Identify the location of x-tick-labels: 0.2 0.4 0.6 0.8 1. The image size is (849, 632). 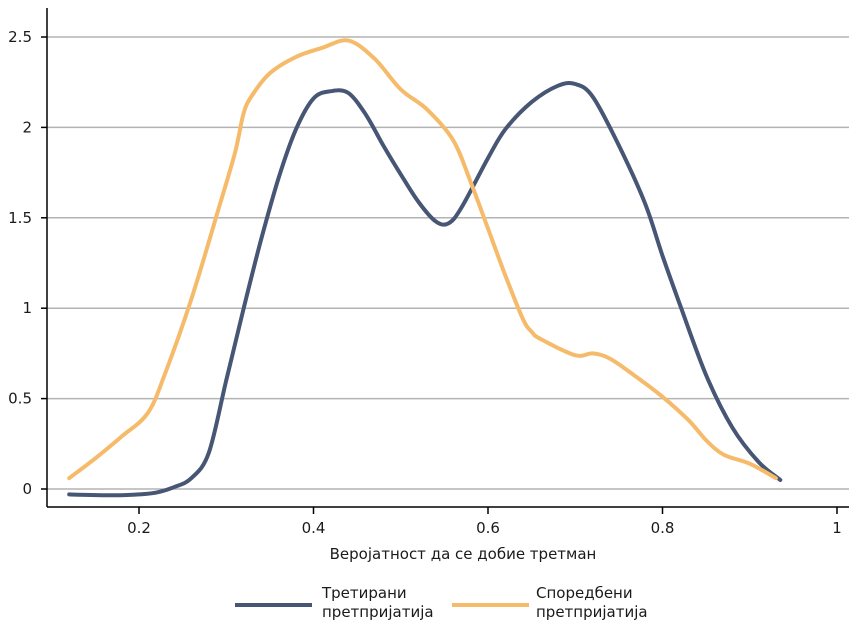
(484, 522).